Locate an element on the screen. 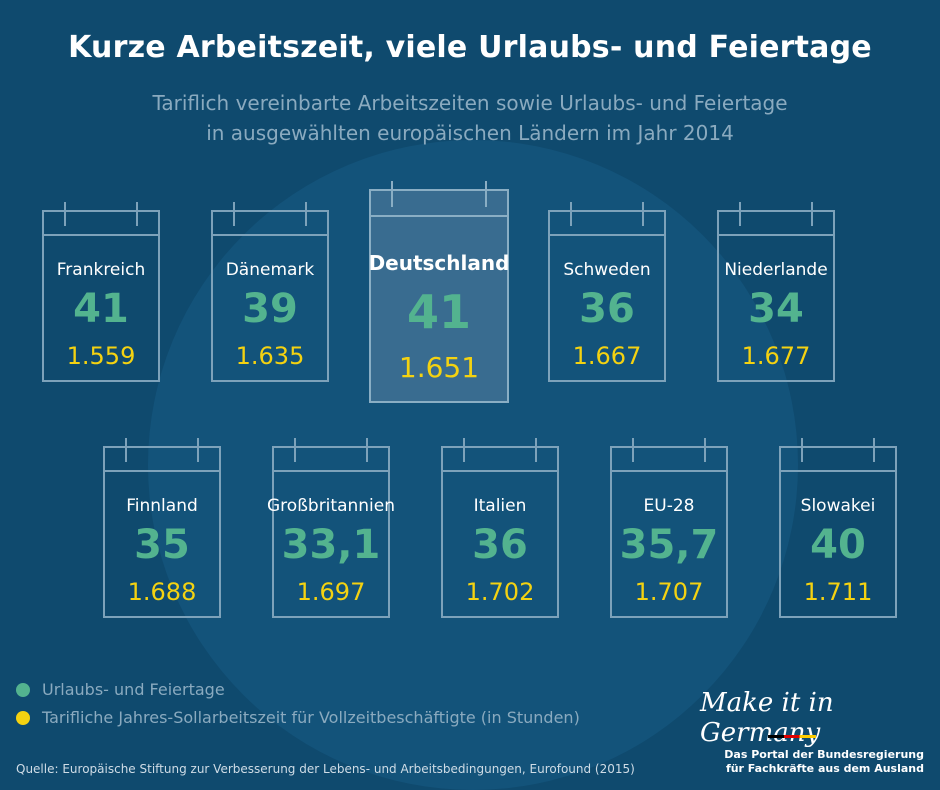 The height and width of the screenshot is (790, 940). working-hours-value: 1.635 is located at coordinates (270, 356).